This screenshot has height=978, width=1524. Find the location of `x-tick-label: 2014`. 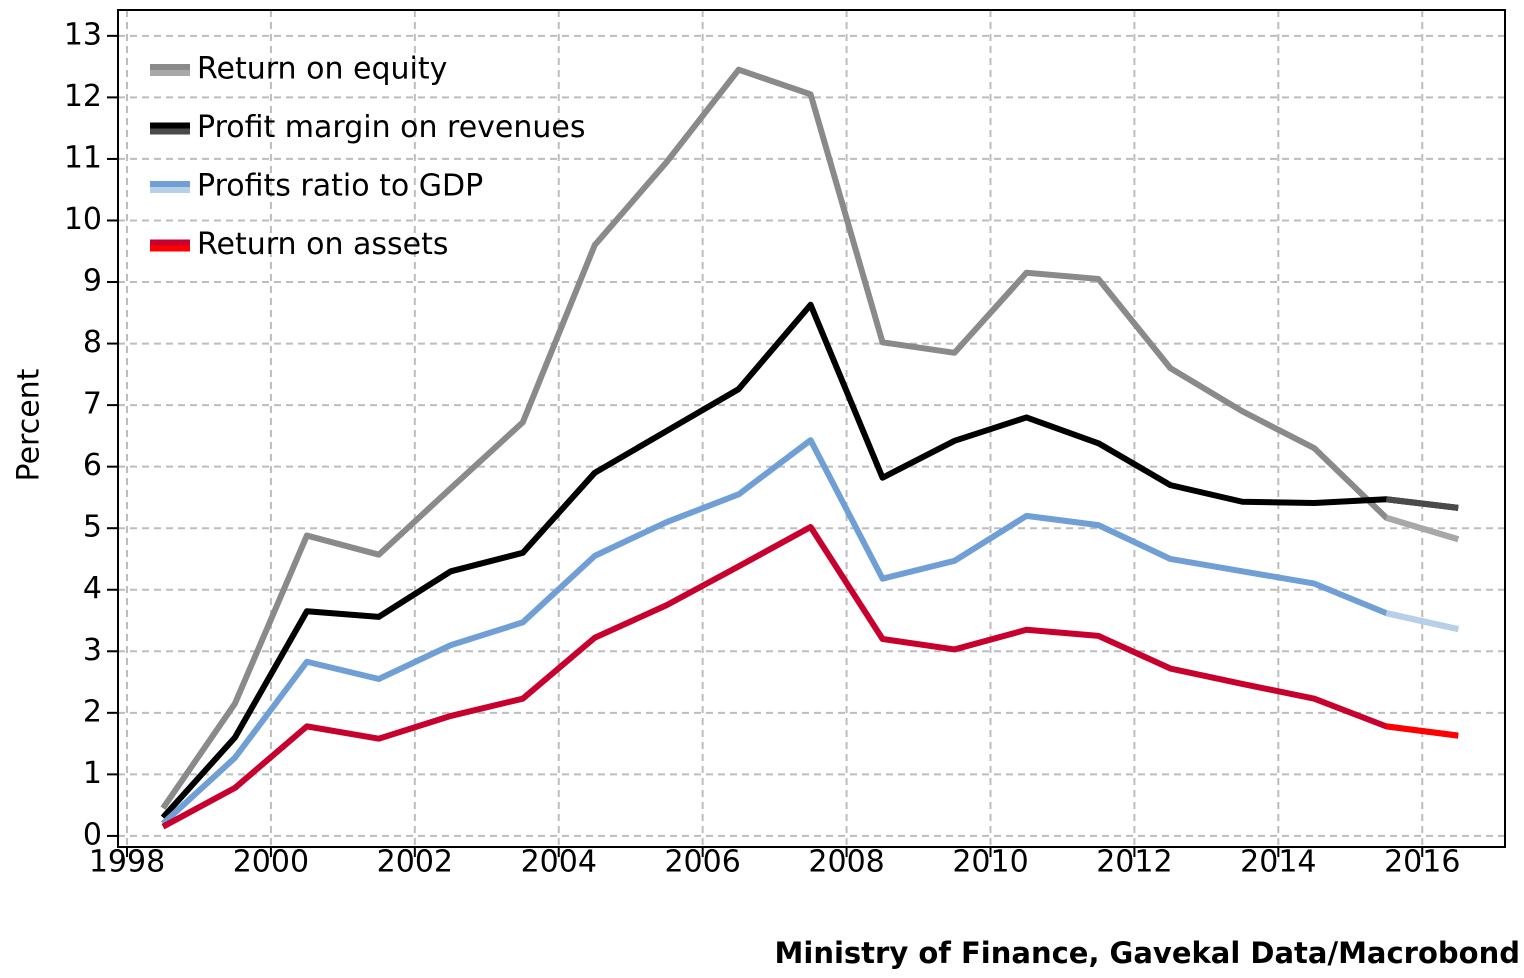

x-tick-label: 2014 is located at coordinates (1278, 862).